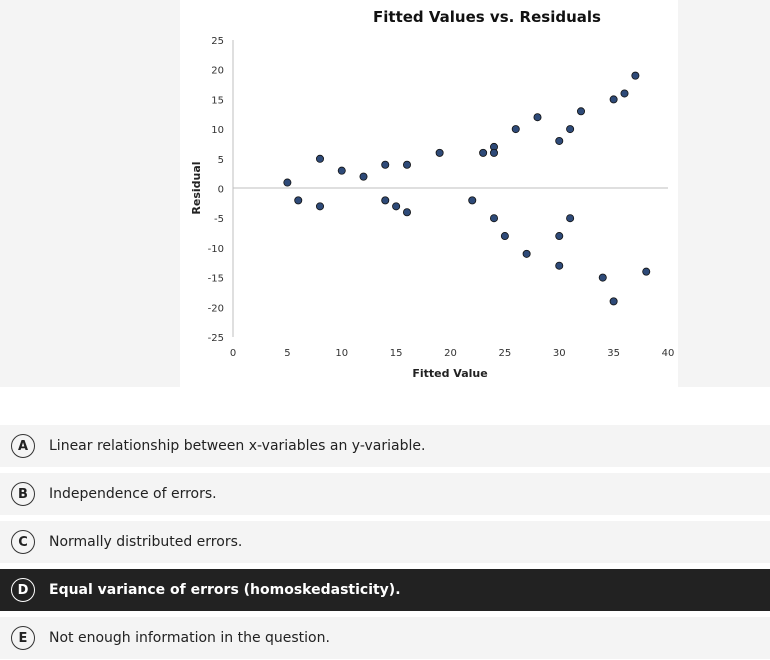  Describe the element at coordinates (233, 353) in the screenshot. I see `x-tick-label: 0` at that location.